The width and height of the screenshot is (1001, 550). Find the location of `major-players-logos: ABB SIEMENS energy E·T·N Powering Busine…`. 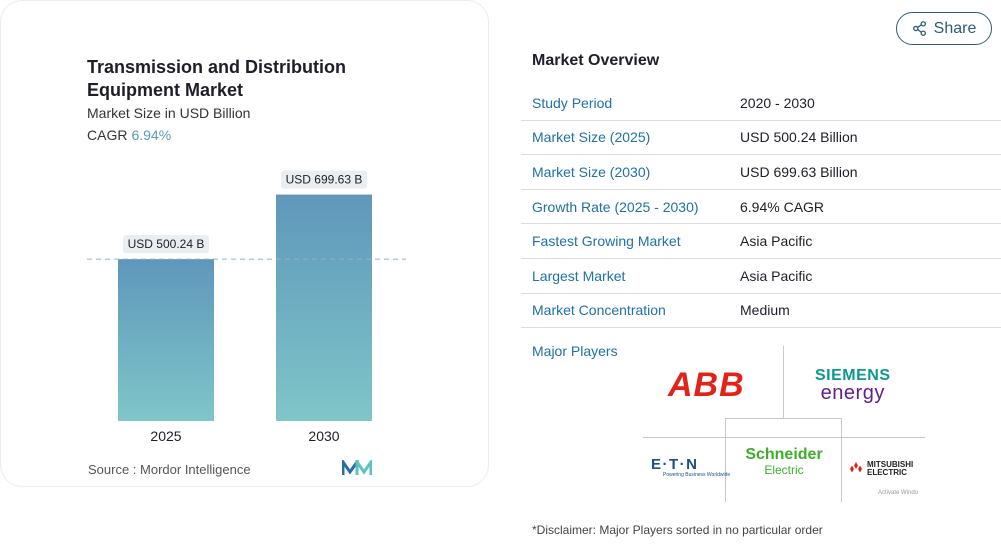

major-players-logos: ABB SIEMENS energy E·T·N Powering Busine… is located at coordinates (784, 424).